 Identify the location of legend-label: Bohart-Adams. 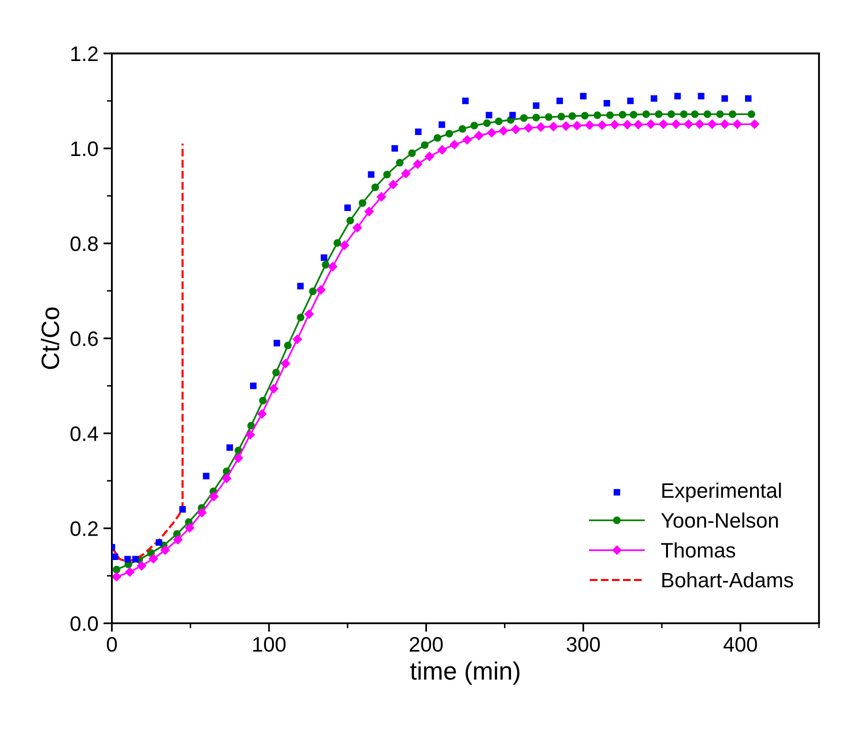
(728, 580).